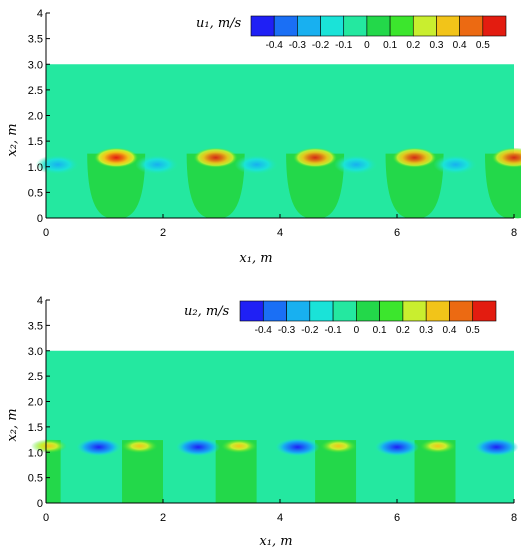 The width and height of the screenshot is (521, 550). I want to click on y-axis-label-u2: x₂, m, so click(12, 424).